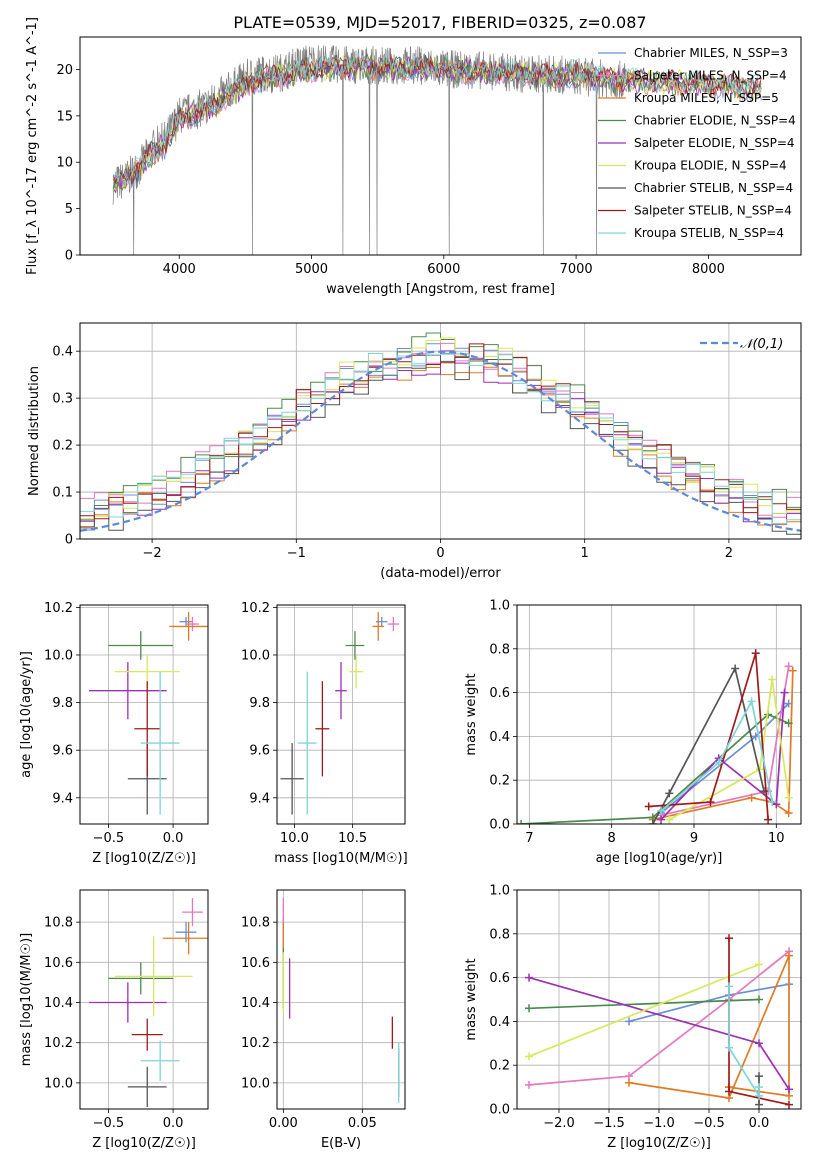  Describe the element at coordinates (706, 98) in the screenshot. I see `legend-label: Kroupa MILES, N_SSP=5` at that location.